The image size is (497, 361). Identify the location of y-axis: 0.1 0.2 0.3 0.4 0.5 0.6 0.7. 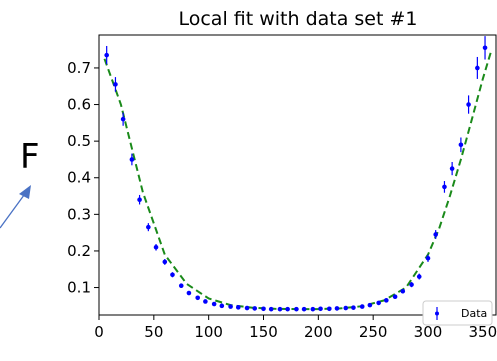
(83, 178).